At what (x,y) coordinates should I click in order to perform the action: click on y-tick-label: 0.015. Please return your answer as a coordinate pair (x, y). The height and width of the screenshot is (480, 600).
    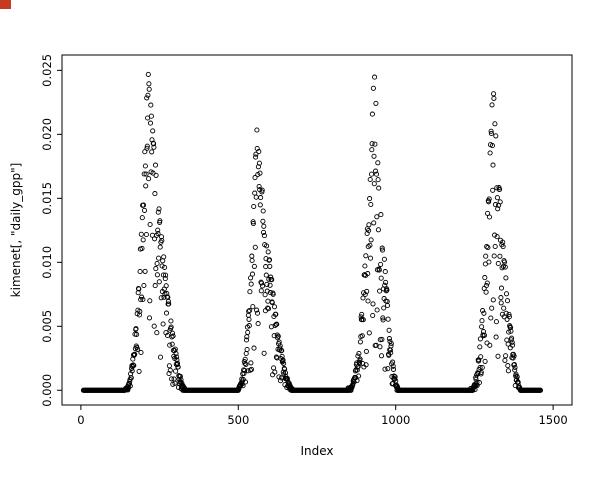
    Looking at the image, I should click on (47, 198).